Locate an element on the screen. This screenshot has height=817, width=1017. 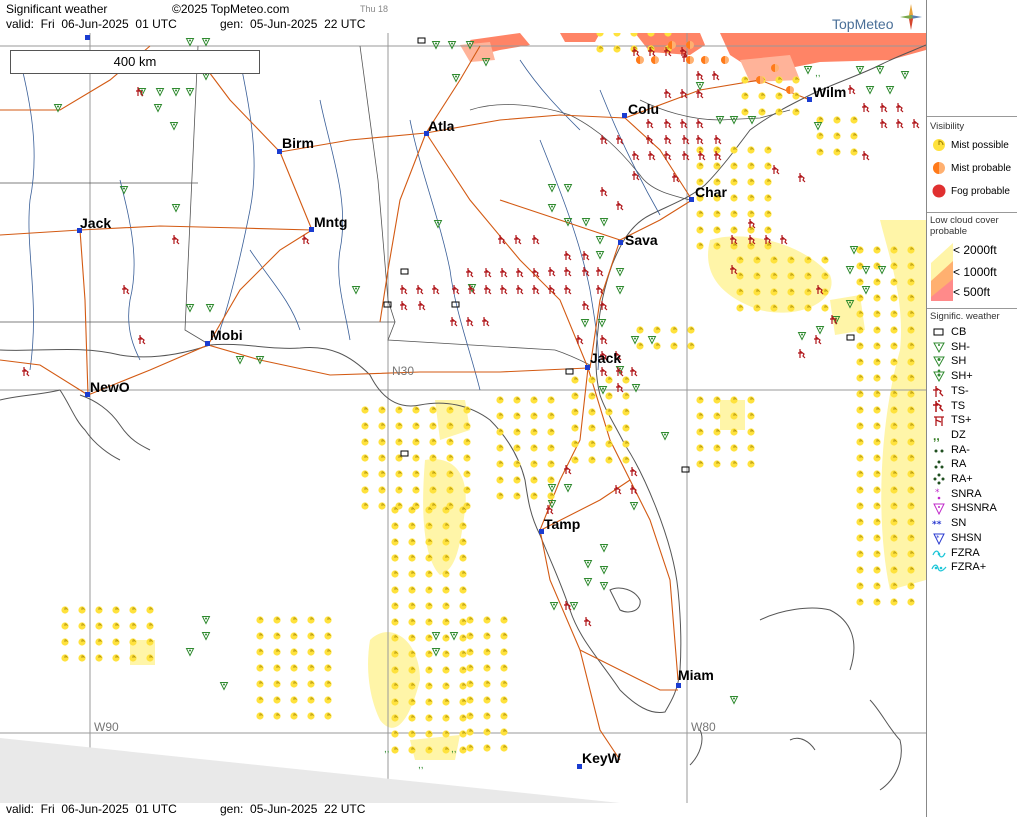
snow-rain-icon: * is located at coordinates (938, 493).